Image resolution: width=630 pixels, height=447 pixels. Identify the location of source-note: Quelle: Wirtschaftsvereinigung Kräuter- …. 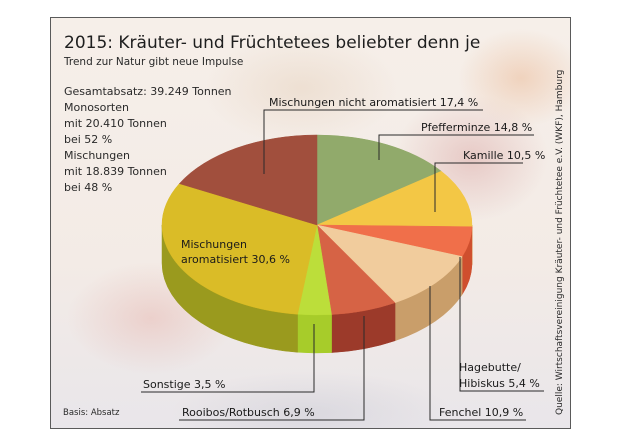
(560, 242).